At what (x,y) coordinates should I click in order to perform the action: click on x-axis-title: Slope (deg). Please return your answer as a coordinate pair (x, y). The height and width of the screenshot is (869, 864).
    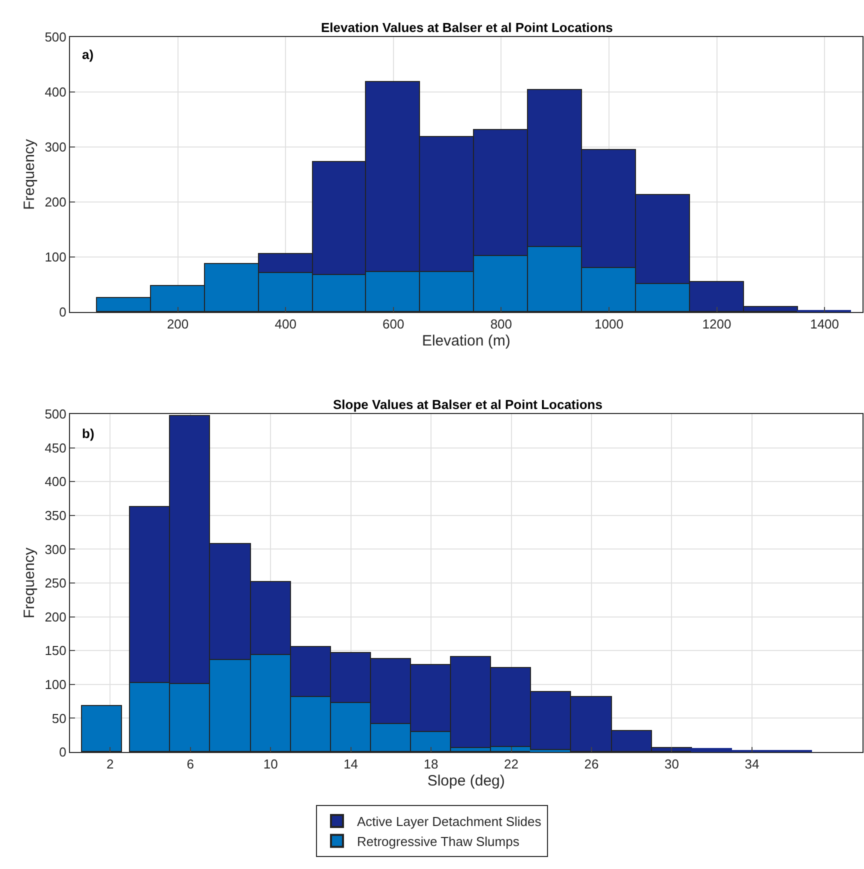
    Looking at the image, I should click on (466, 781).